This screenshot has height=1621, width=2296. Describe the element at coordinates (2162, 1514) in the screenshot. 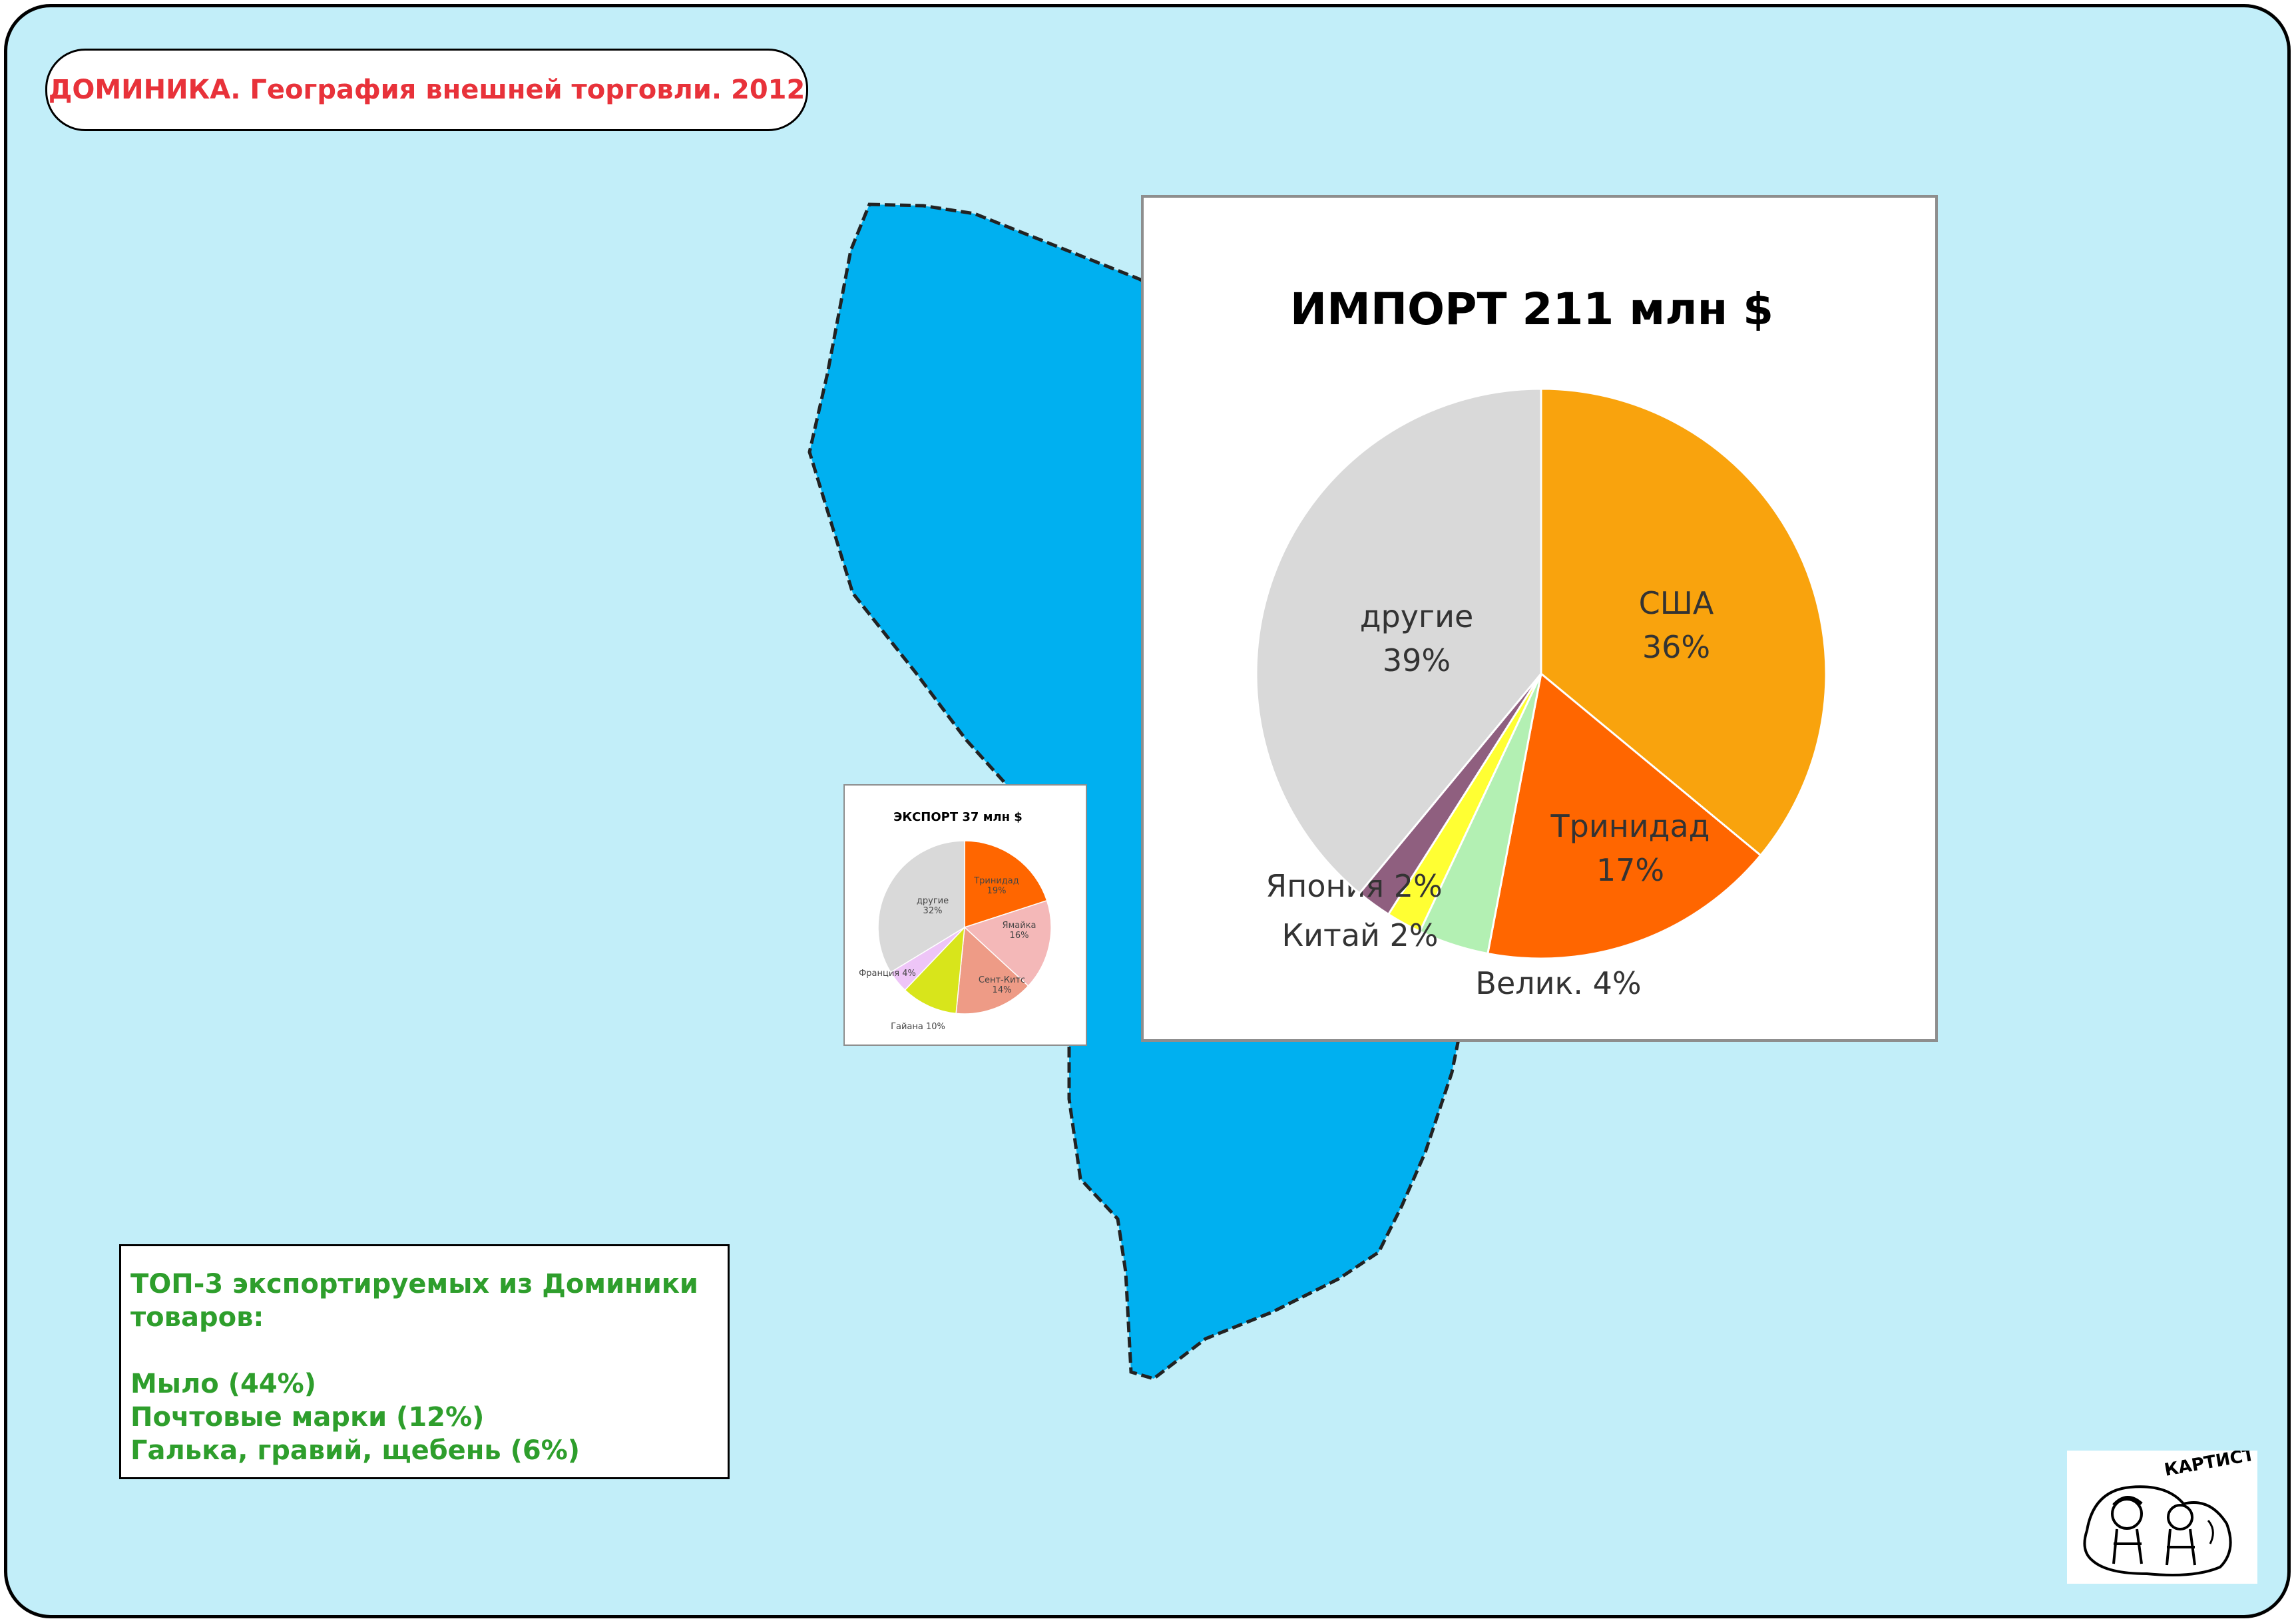

I see `kartist-logo: КАРТИСТ` at that location.